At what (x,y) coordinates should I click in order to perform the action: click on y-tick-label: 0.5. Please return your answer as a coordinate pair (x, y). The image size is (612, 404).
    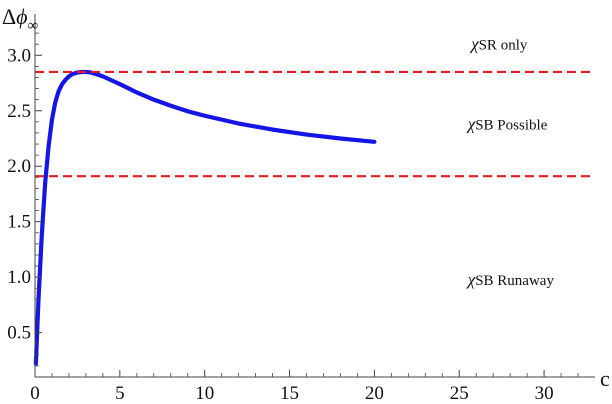
    Looking at the image, I should click on (19, 333).